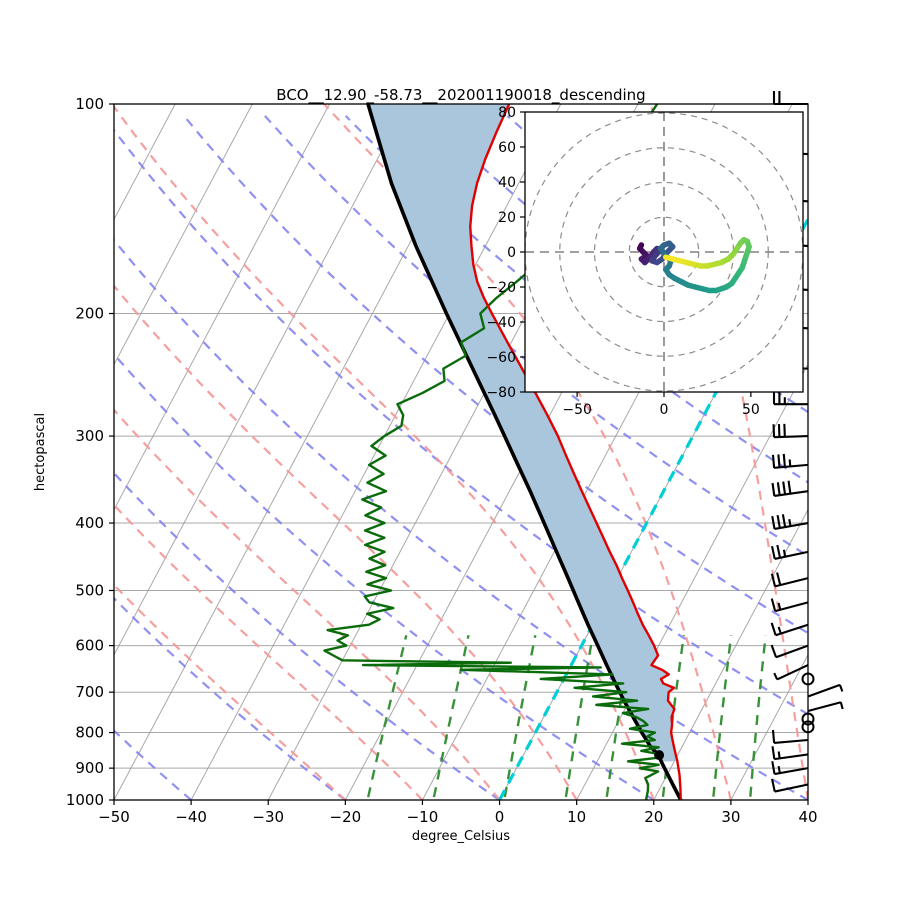  I want to click on inset-x-tick-label: 50, so click(751, 410).